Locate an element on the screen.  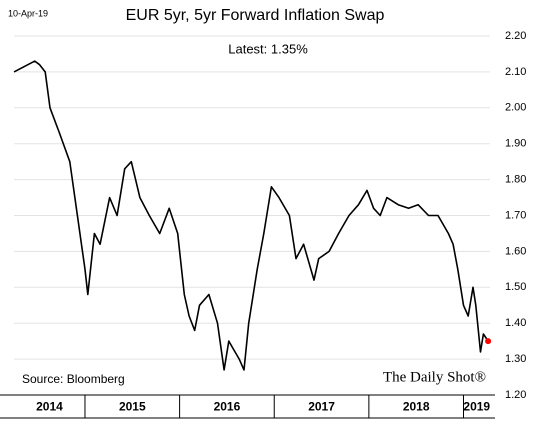
date-stamp: 10-Apr-19 is located at coordinates (28, 13).